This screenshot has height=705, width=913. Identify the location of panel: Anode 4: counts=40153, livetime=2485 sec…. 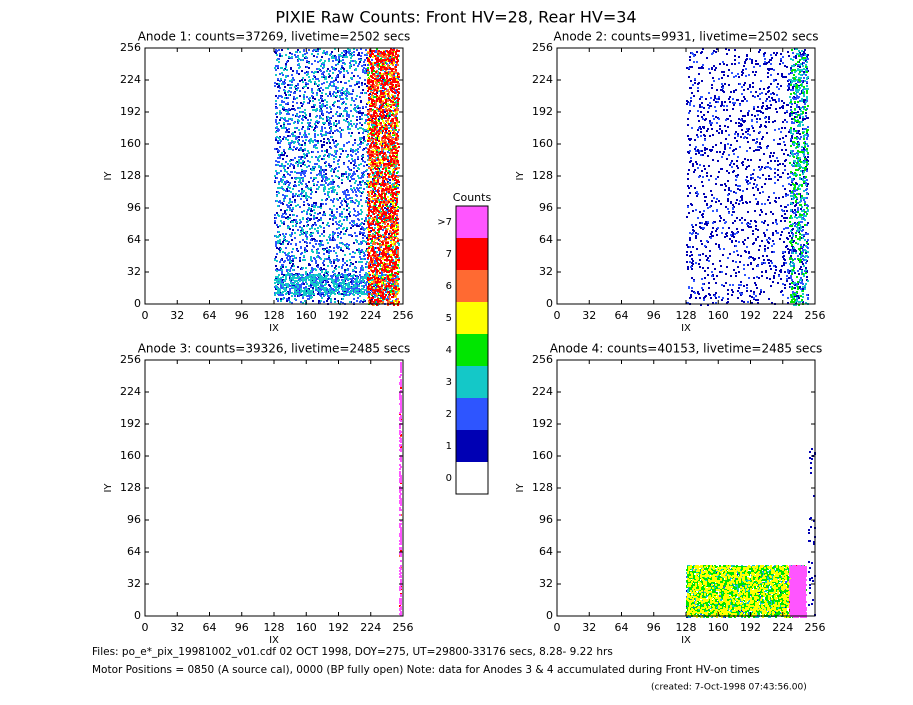
(670, 494).